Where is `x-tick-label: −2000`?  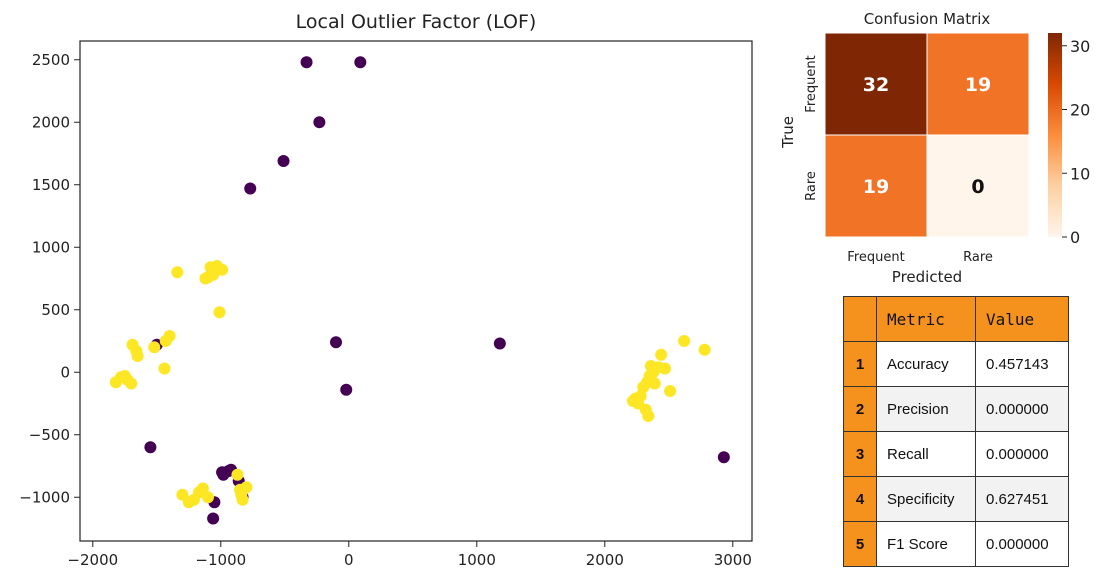 x-tick-label: −2000 is located at coordinates (92, 560).